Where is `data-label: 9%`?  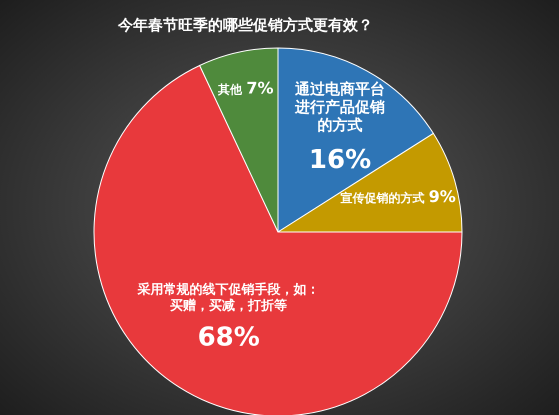 data-label: 9% is located at coordinates (442, 196).